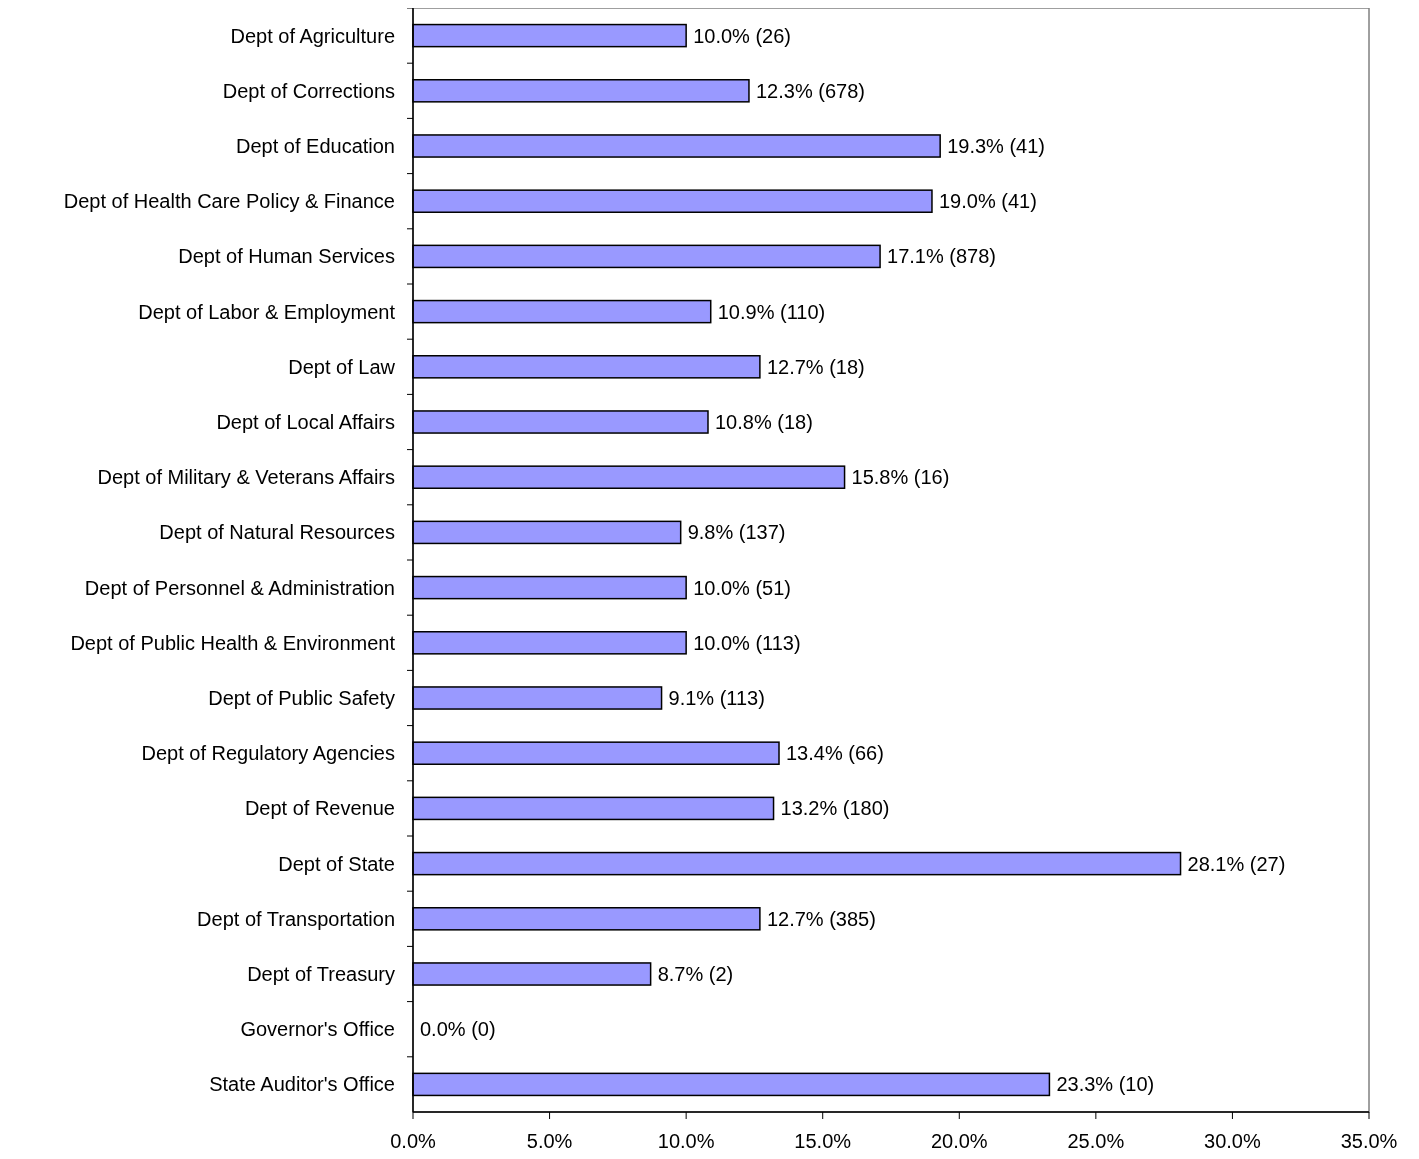 Image resolution: width=1419 pixels, height=1159 pixels. I want to click on data-label: 10.0% (113), so click(747, 642).